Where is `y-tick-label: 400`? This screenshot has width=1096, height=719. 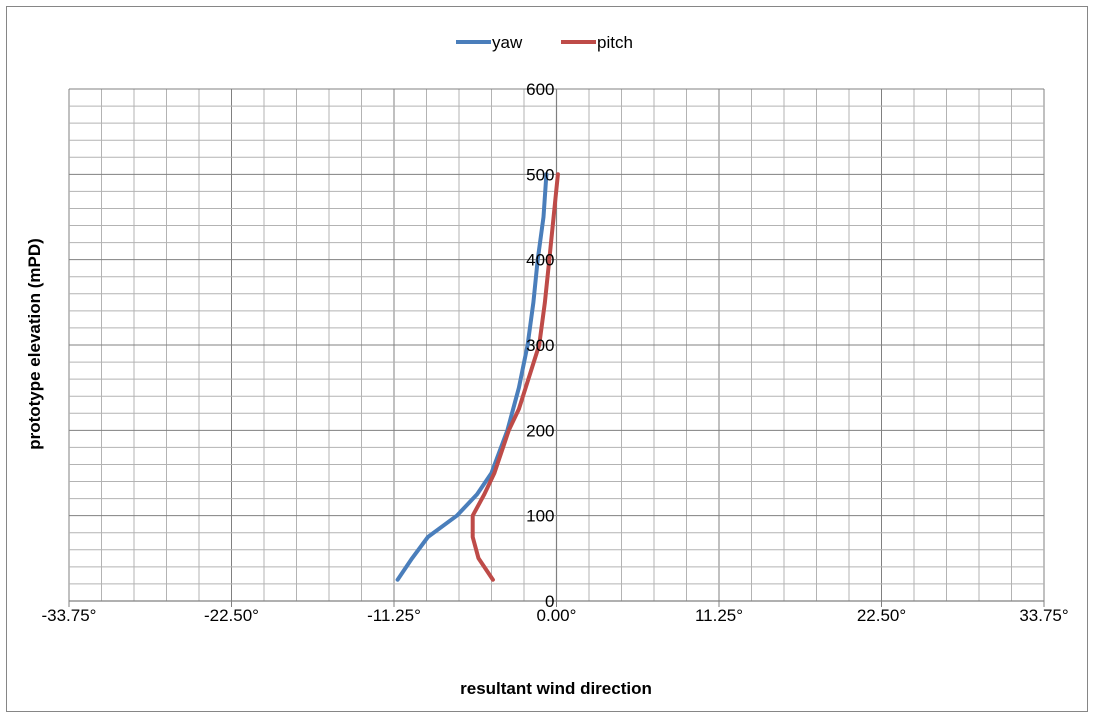
y-tick-label: 400 is located at coordinates (540, 260).